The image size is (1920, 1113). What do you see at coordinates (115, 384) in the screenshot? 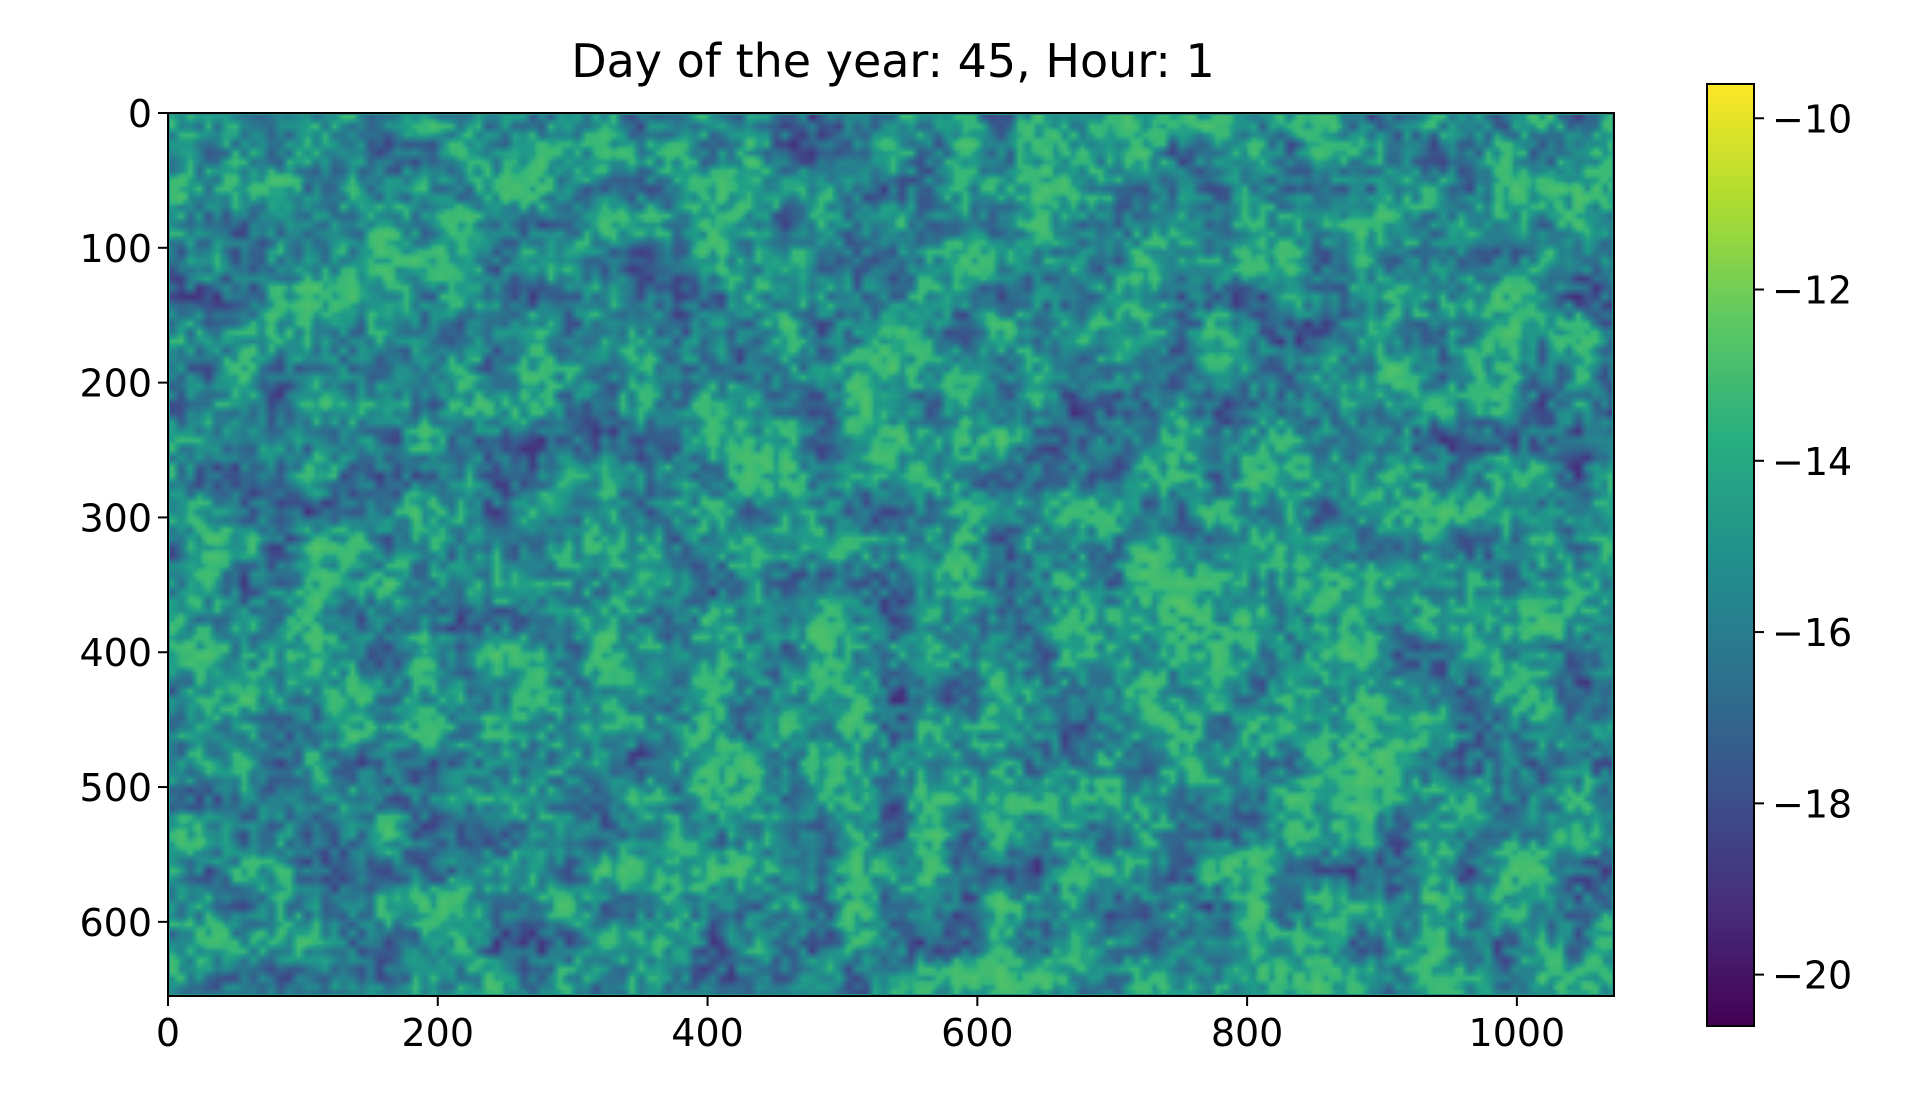
I see `y-tick-label: 200` at bounding box center [115, 384].